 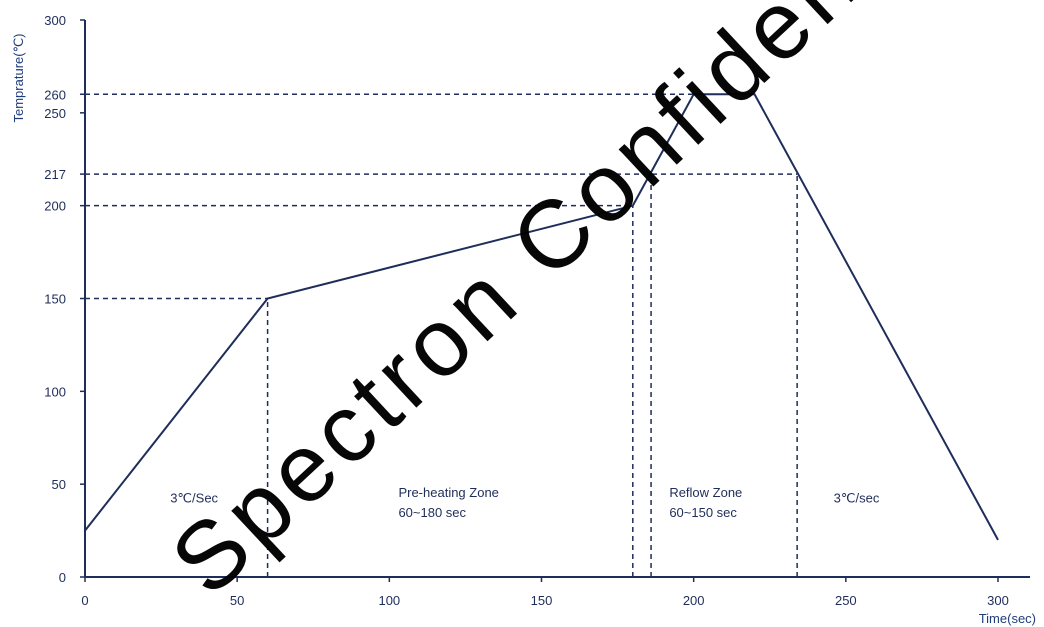 What do you see at coordinates (432, 512) in the screenshot?
I see `zone-label-line: 60~180 sec` at bounding box center [432, 512].